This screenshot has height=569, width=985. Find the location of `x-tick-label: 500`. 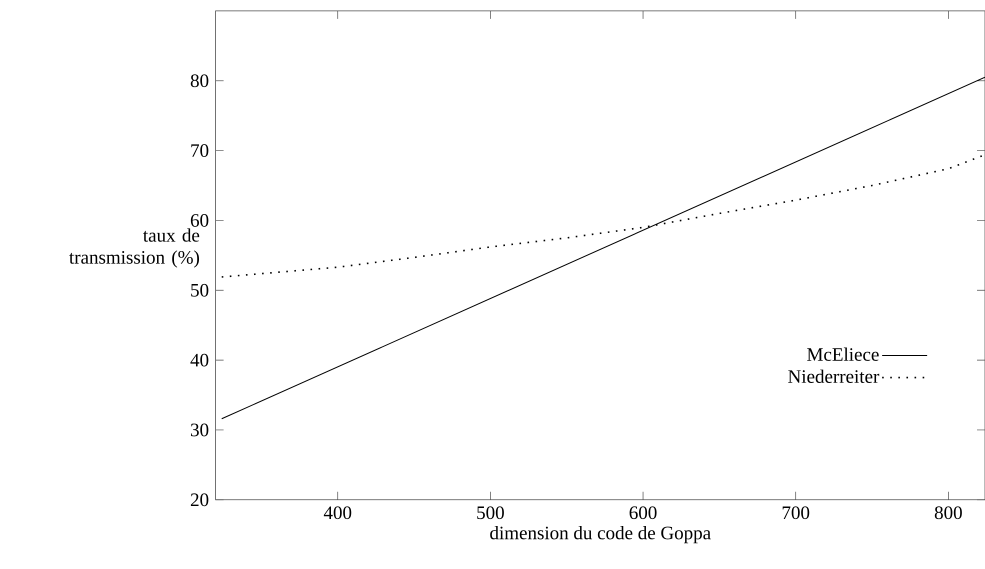

x-tick-label: 500 is located at coordinates (490, 513).